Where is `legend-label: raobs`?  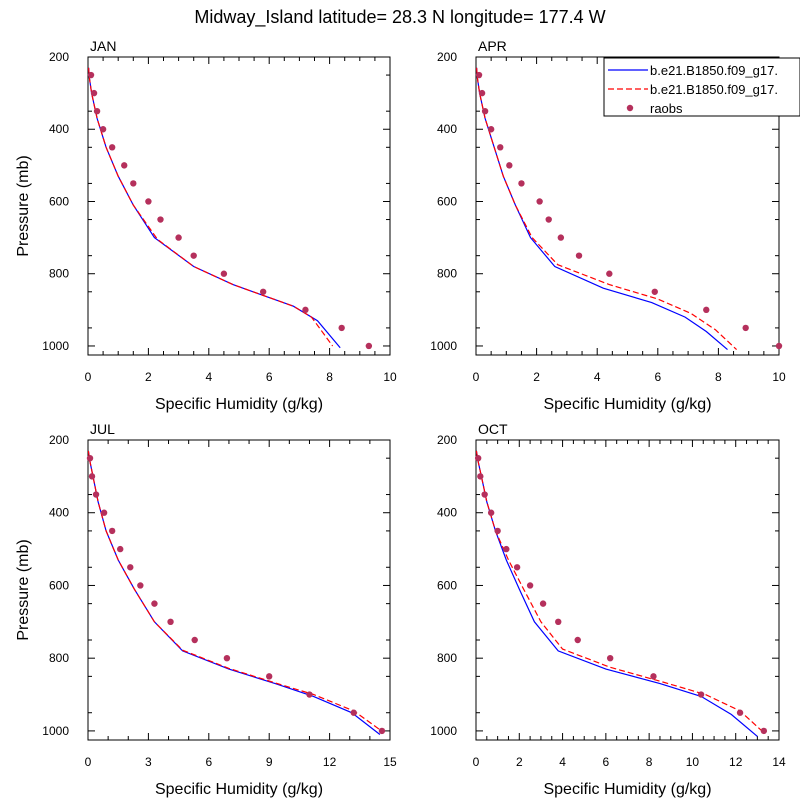
legend-label: raobs is located at coordinates (666, 108).